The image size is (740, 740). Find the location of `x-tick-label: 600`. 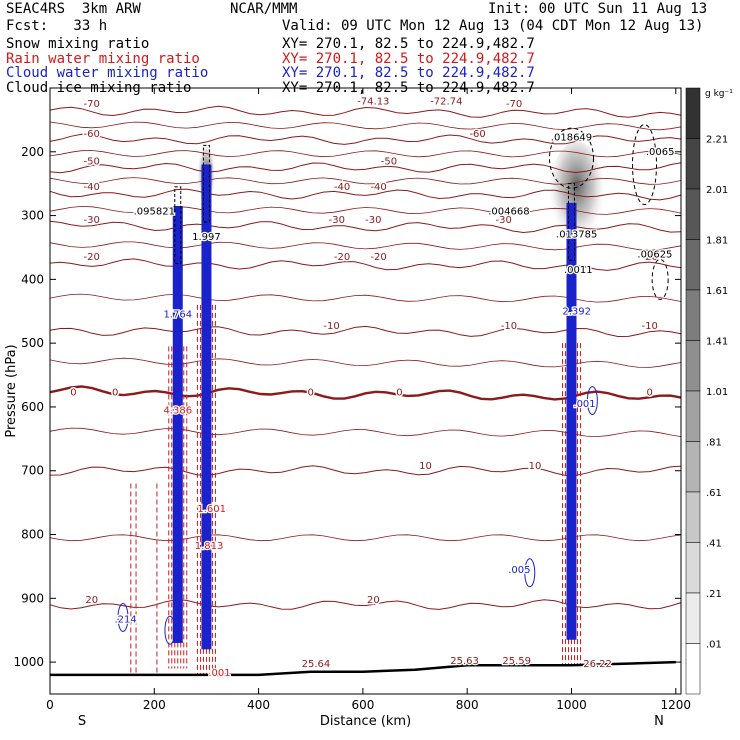

x-tick-label: 600 is located at coordinates (362, 705).